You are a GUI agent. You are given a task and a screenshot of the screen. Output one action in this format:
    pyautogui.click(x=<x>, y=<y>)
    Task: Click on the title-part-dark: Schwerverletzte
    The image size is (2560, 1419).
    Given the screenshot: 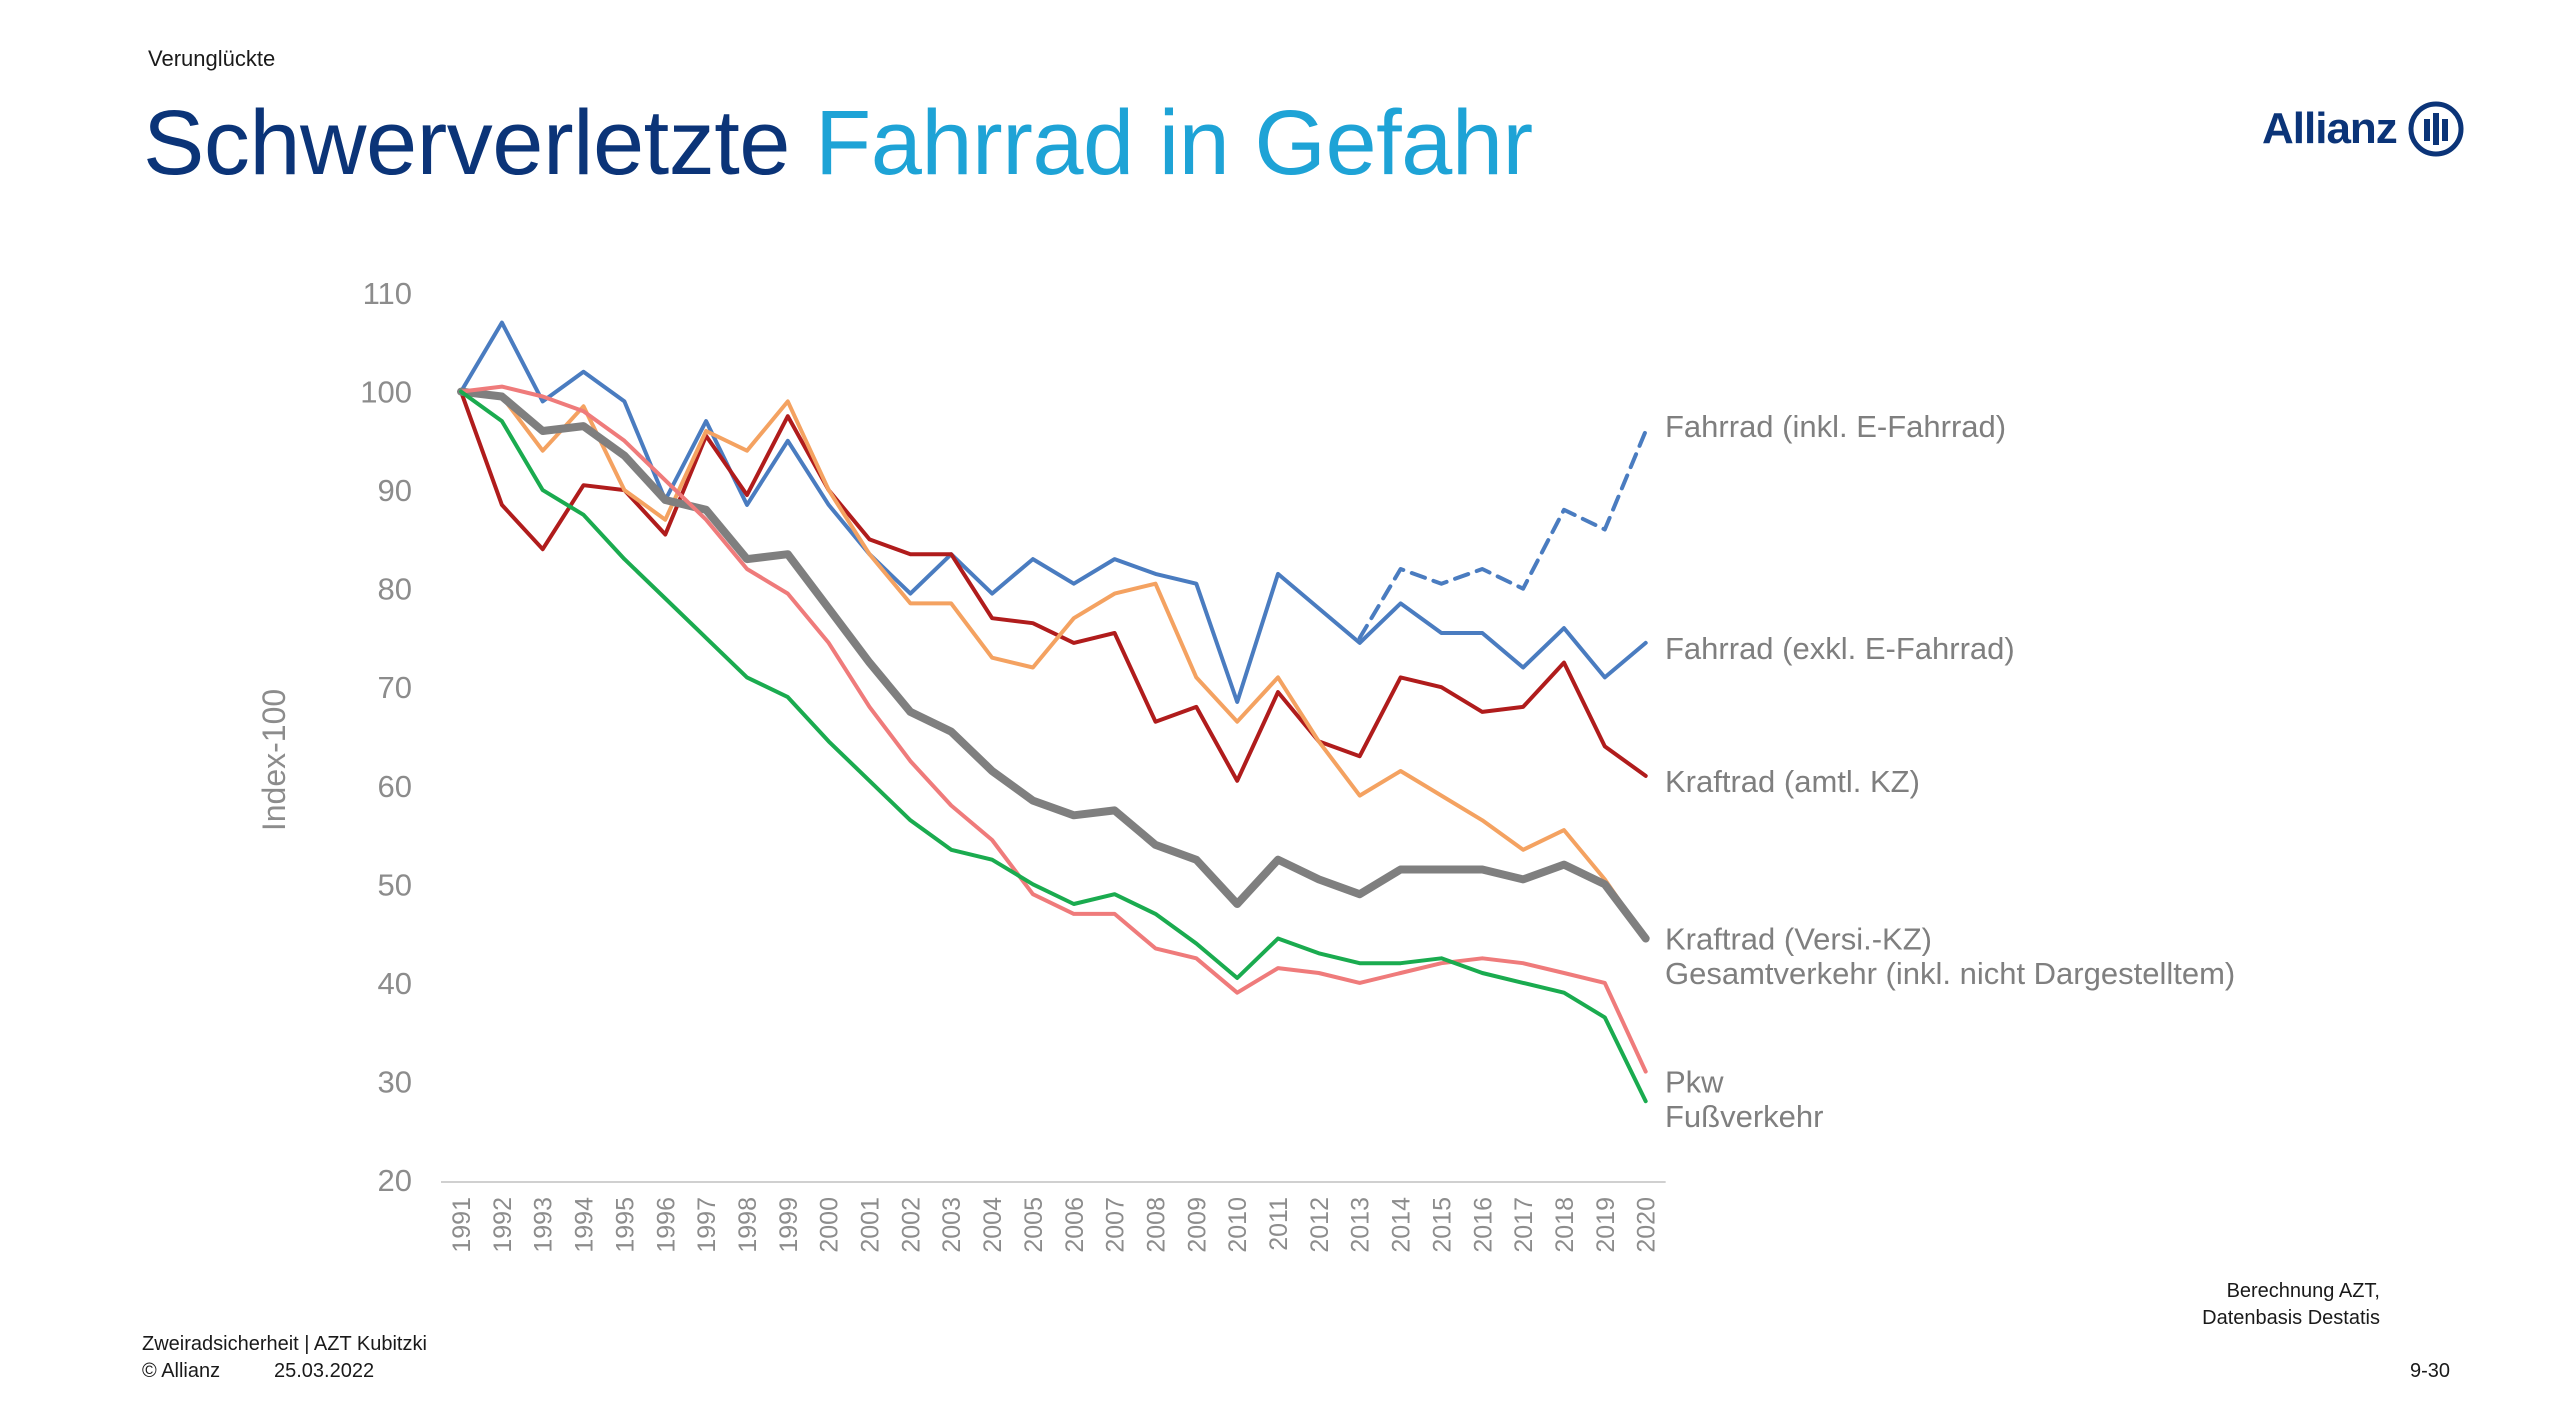 What is the action you would take?
    pyautogui.click(x=466, y=143)
    